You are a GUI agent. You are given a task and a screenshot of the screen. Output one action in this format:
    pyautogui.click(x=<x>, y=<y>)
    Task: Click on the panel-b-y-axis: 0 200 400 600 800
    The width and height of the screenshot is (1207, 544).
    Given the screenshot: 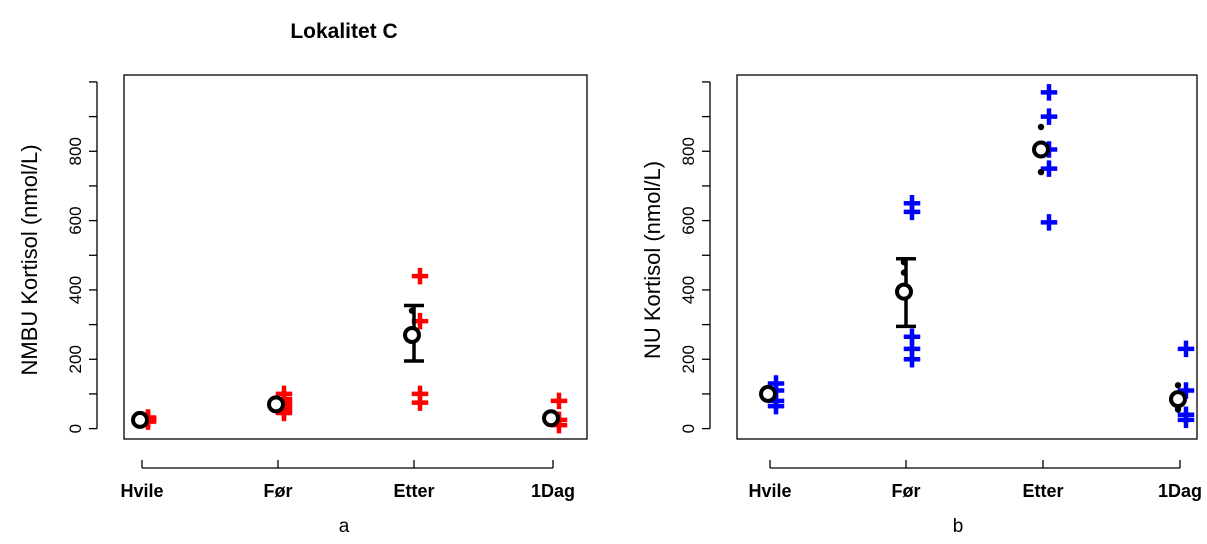 What is the action you would take?
    pyautogui.click(x=695, y=257)
    